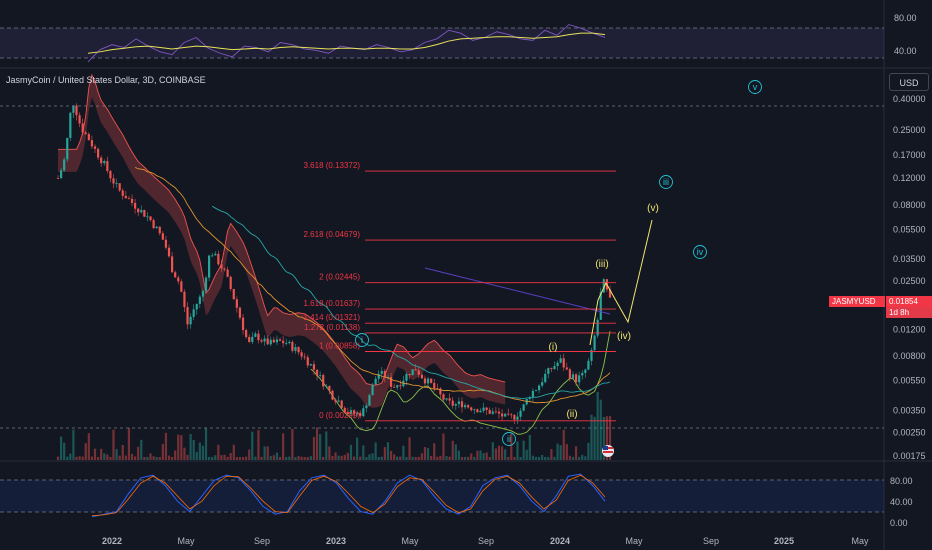 This screenshot has width=932, height=550. What do you see at coordinates (339, 415) in the screenshot?
I see `fib-label: 0 (0.00299)` at bounding box center [339, 415].